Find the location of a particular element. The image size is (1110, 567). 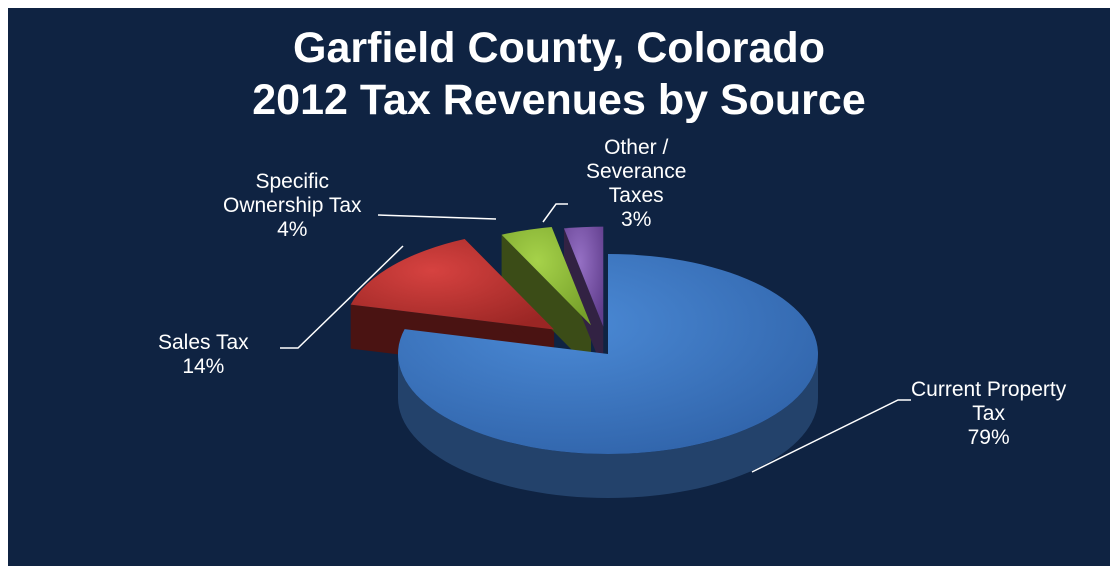

title-line-1: Garfield County, Colorado is located at coordinates (559, 48).